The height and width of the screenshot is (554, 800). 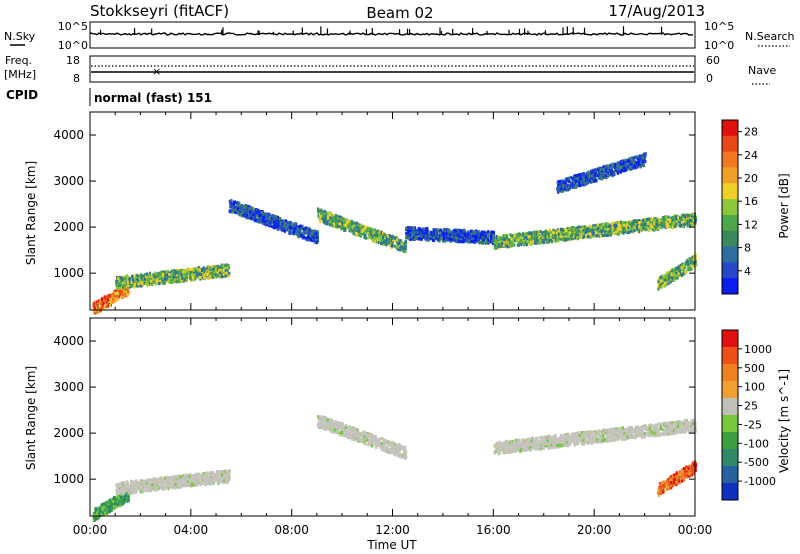 I want to click on nsearch-label: N.Search, so click(x=770, y=36).